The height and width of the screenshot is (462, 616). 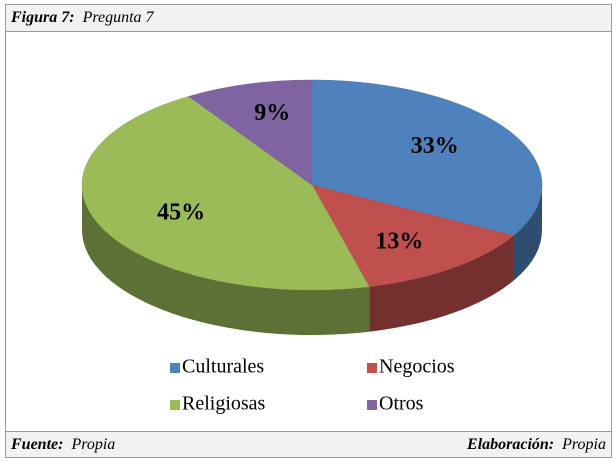 I want to click on caption: Figura 7: Pregunta 7, so click(x=82, y=17).